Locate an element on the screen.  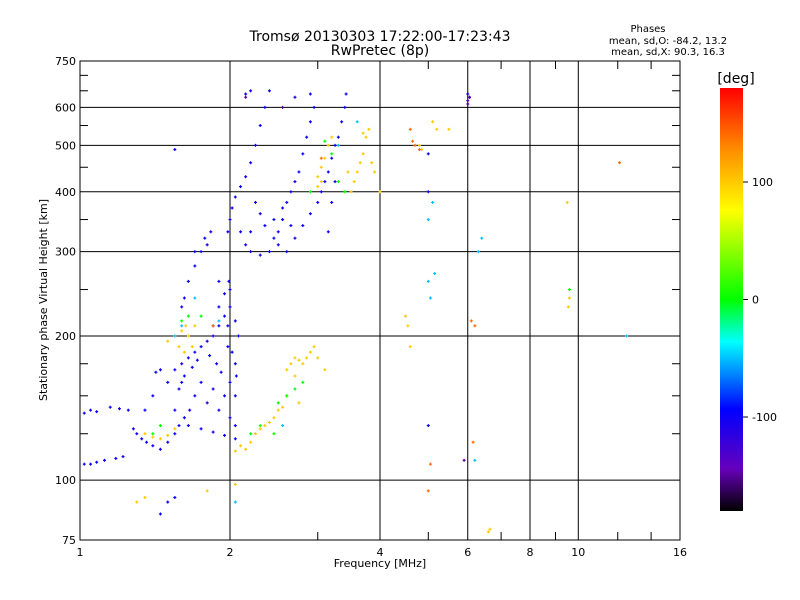
colorbar-tick-label: 0 is located at coordinates (755, 300).